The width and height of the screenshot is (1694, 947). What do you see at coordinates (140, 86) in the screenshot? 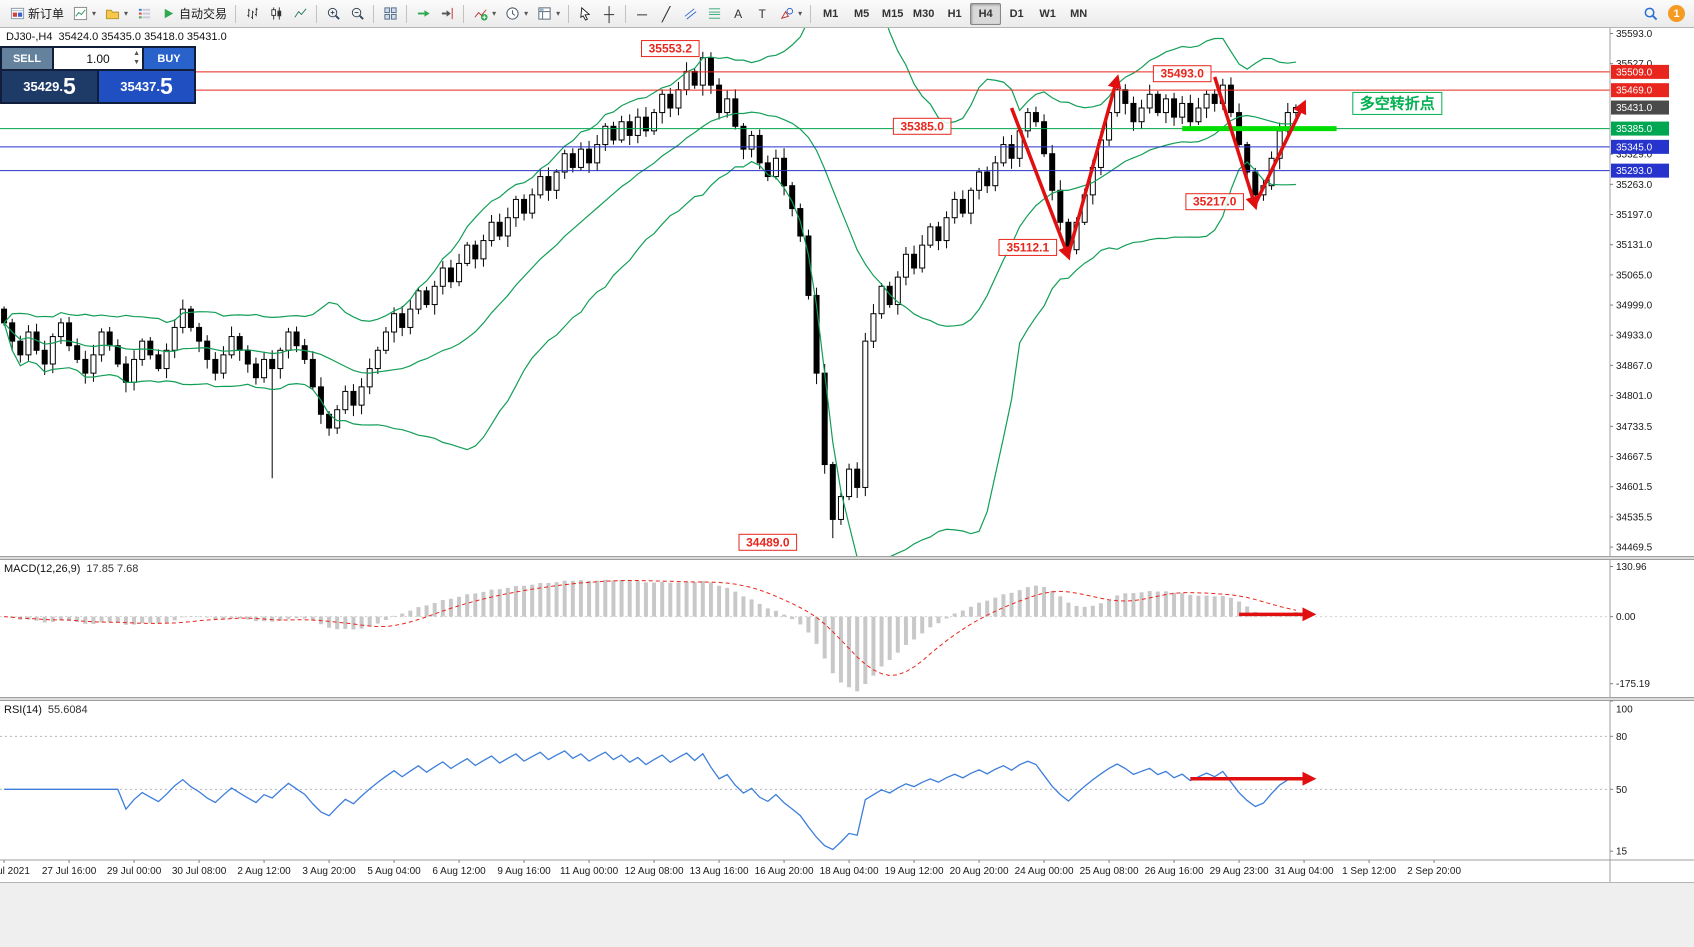
I see `buy-price-main: 35437.` at bounding box center [140, 86].